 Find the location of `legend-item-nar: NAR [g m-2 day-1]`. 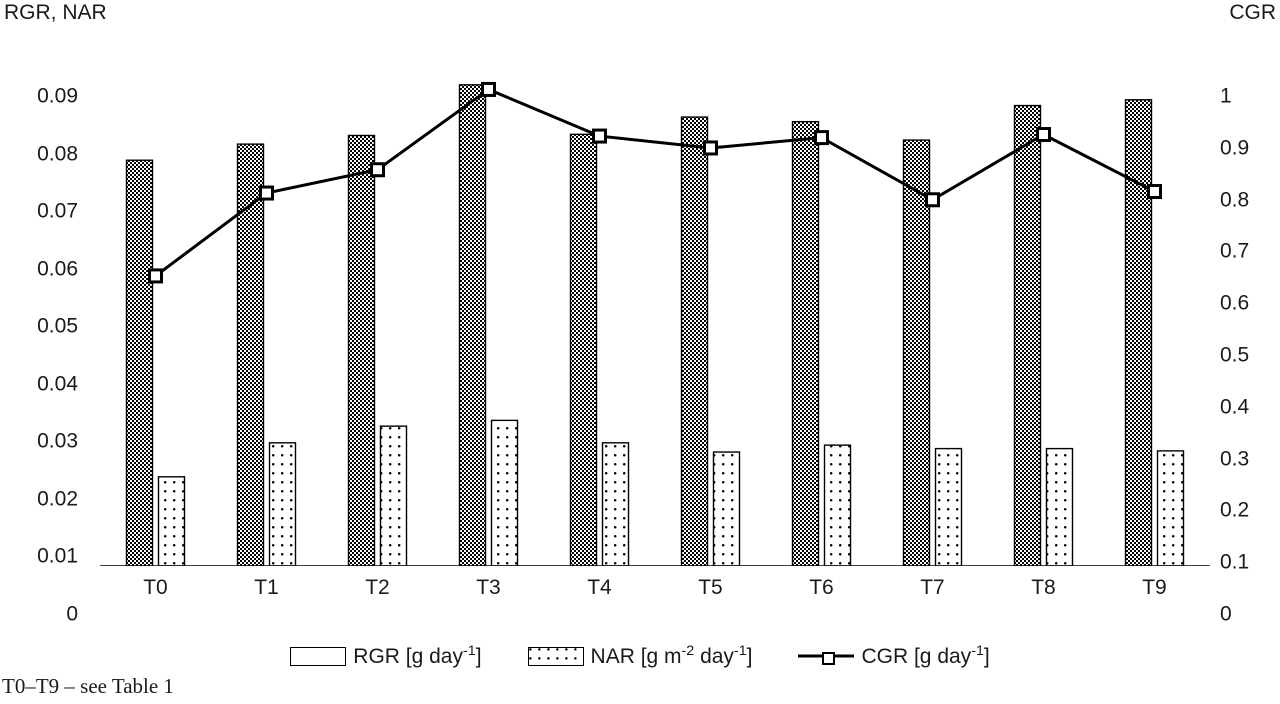

legend-item-nar: NAR [g m-2 day-1] is located at coordinates (640, 655).